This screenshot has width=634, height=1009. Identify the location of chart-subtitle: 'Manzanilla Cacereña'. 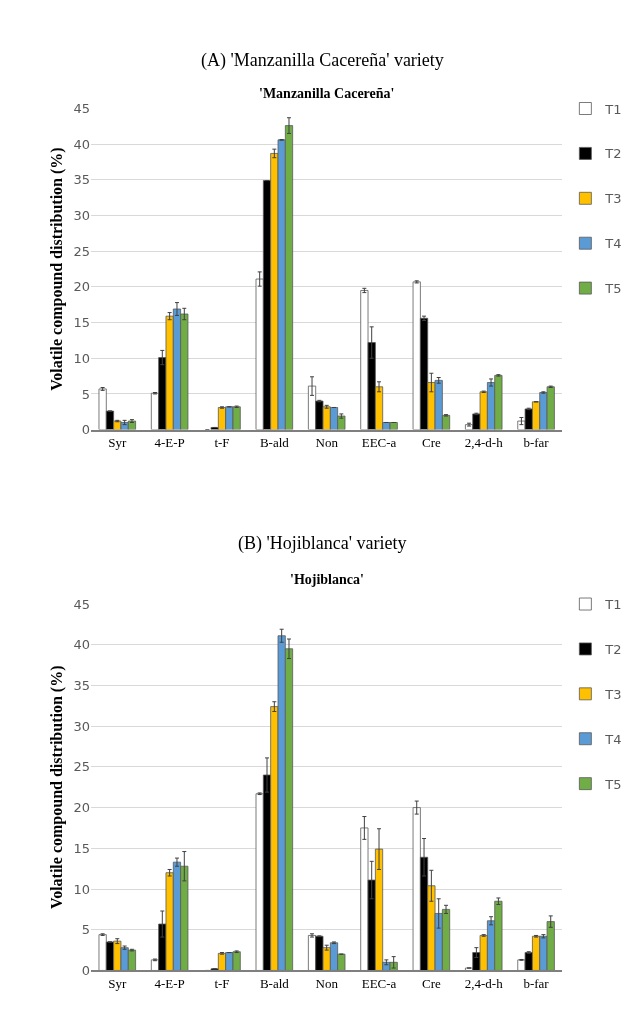
(327, 93).